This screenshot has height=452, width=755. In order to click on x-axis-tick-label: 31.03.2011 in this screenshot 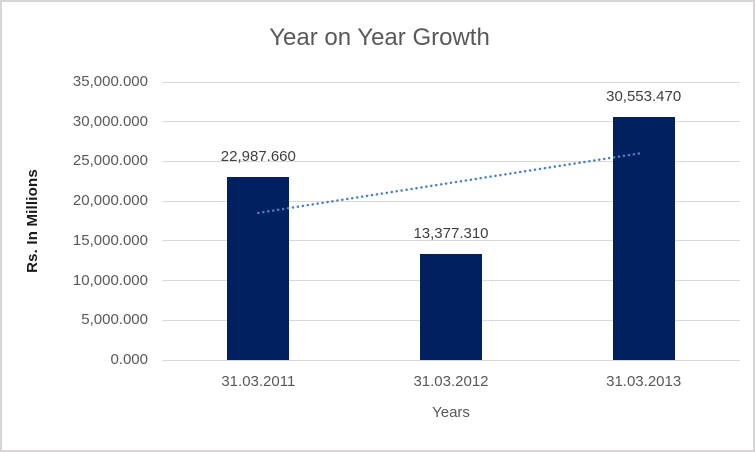, I will do `click(258, 381)`.